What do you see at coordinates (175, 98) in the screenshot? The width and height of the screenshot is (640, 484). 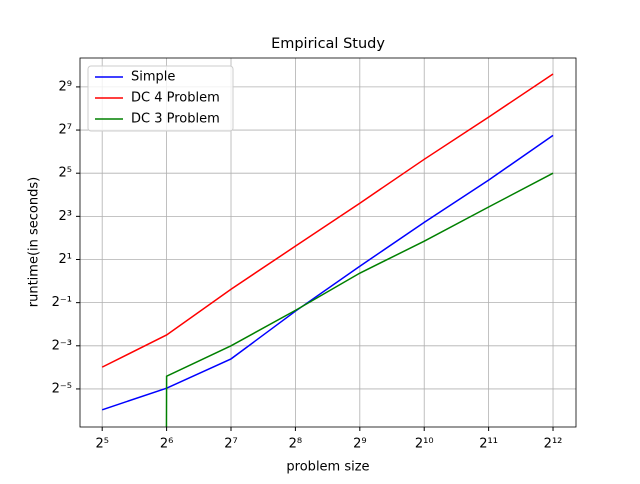 I see `legend-label: DC 4 Problem` at bounding box center [175, 98].